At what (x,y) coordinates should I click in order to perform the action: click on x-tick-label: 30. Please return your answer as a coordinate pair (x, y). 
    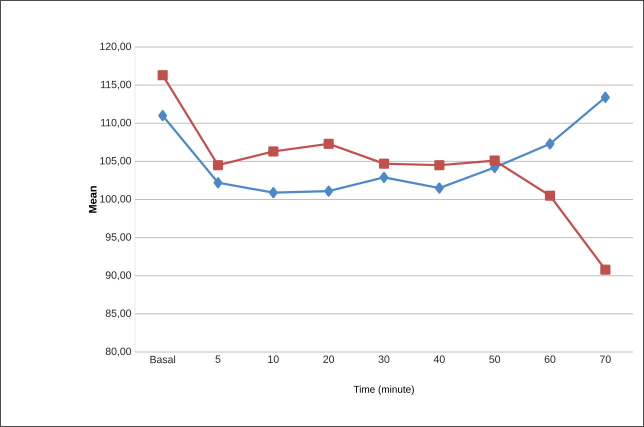
    Looking at the image, I should click on (384, 359).